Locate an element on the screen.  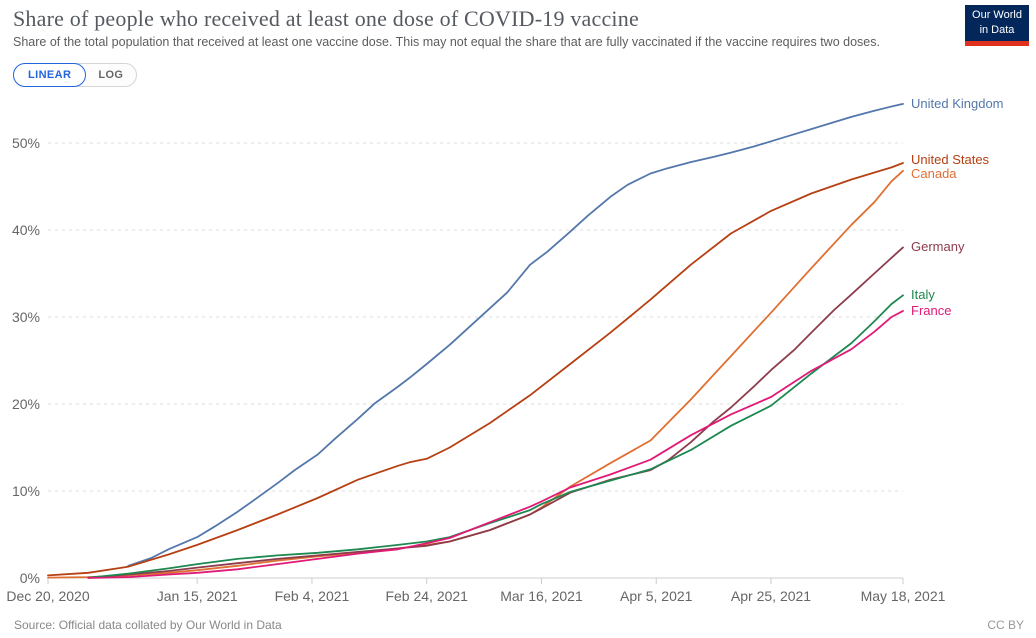
owid-logo-line1: Our World is located at coordinates (997, 15).